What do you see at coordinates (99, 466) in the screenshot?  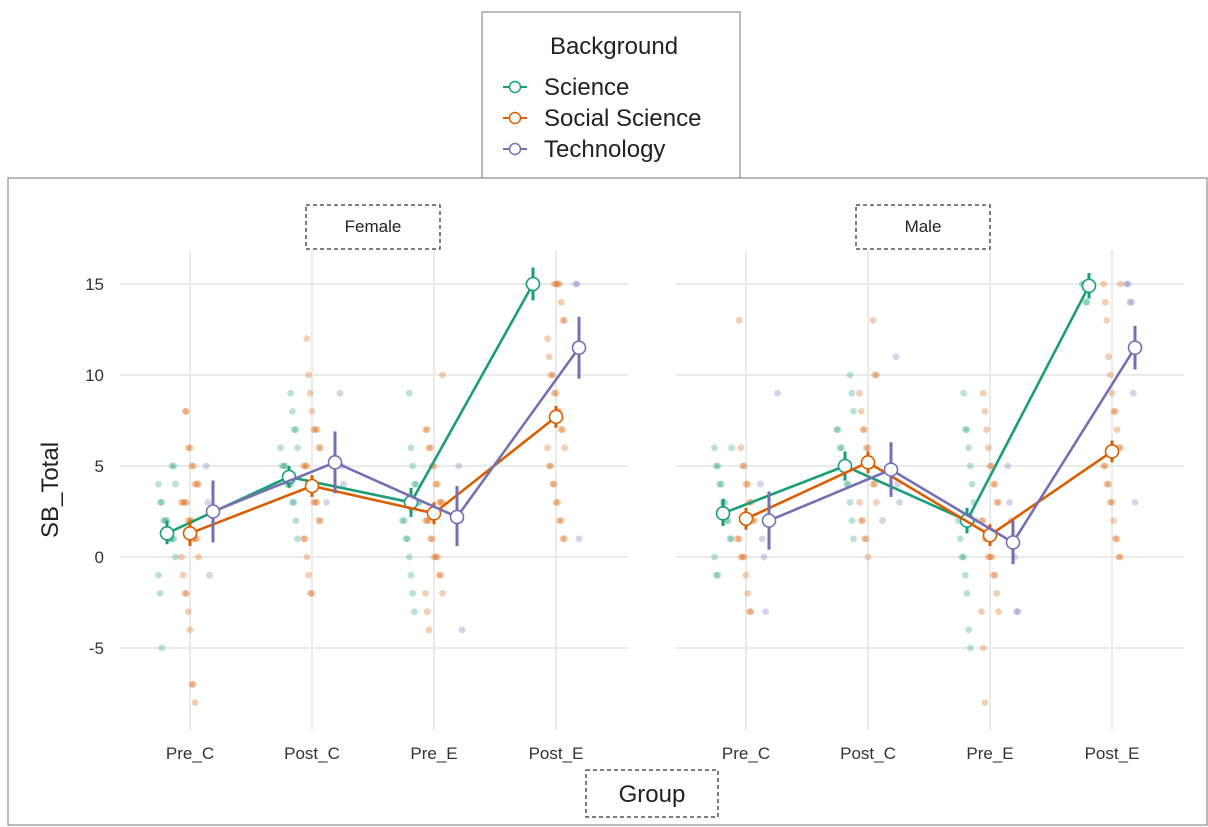 I see `y-tick-label: 5` at bounding box center [99, 466].